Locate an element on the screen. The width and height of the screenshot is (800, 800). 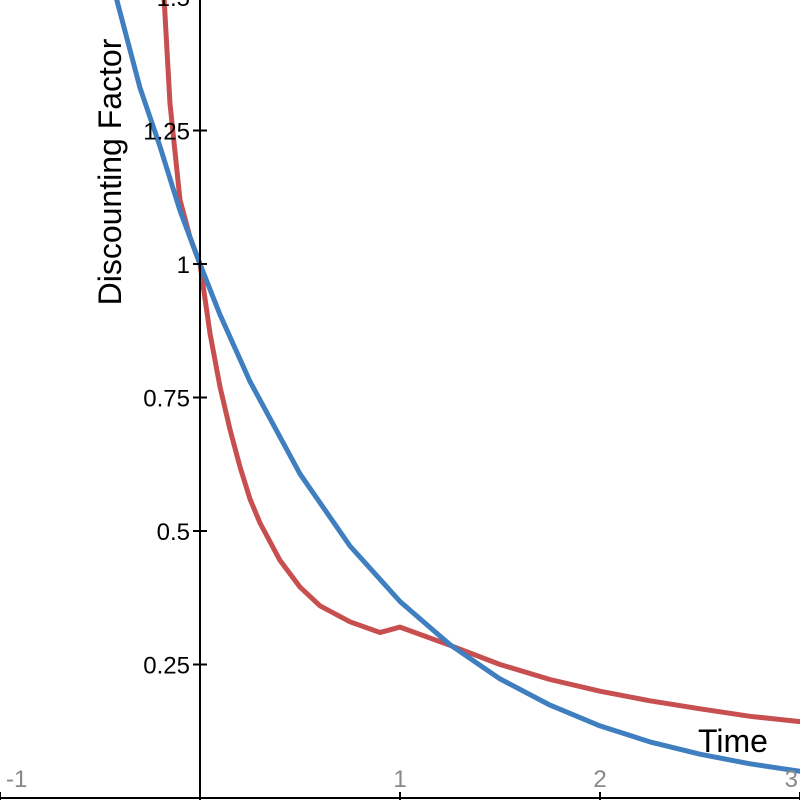
x-tick-label-1: 1 is located at coordinates (399, 779).